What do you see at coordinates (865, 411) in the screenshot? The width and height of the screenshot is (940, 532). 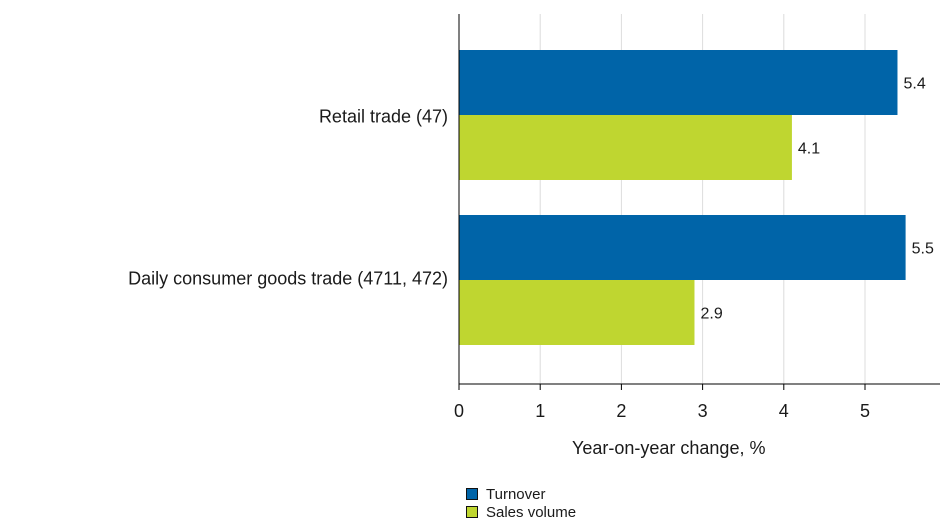 I see `x-tick-label: 5` at bounding box center [865, 411].